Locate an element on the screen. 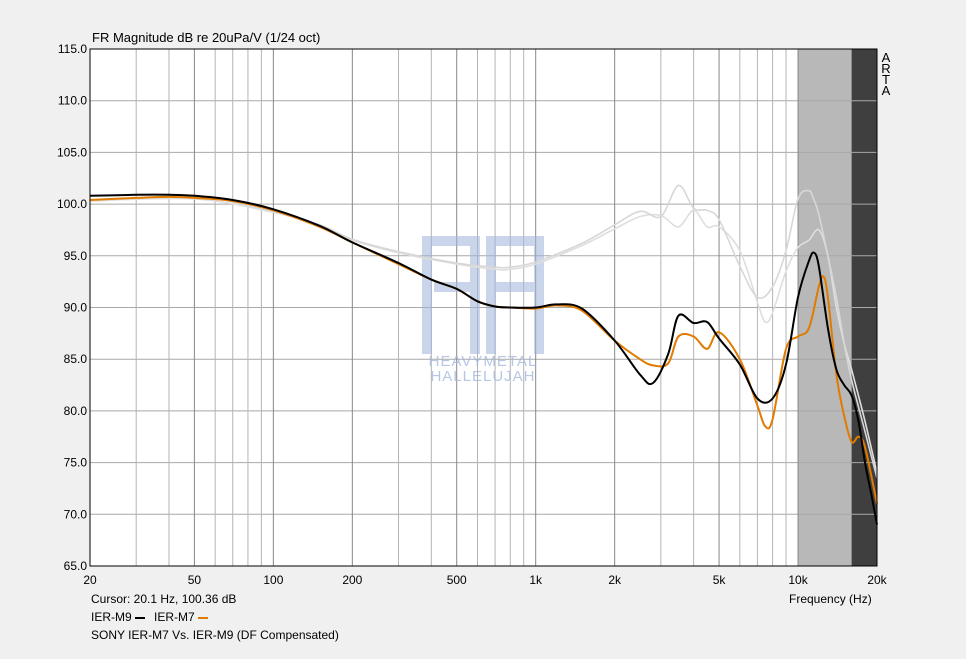  x-tick-label: 2k is located at coordinates (615, 580).